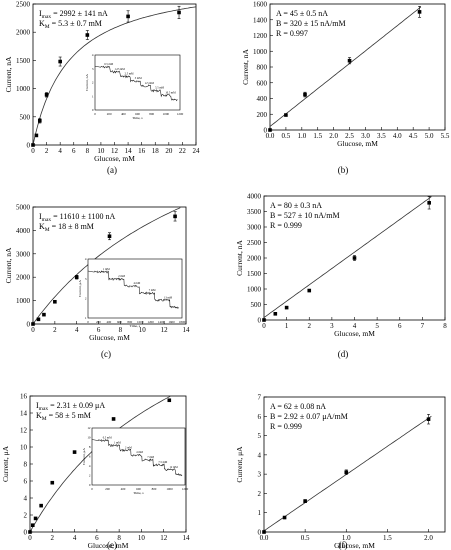  What do you see at coordinates (89, 428) in the screenshot?
I see `inset-y-tick-label: 12` at bounding box center [89, 428].